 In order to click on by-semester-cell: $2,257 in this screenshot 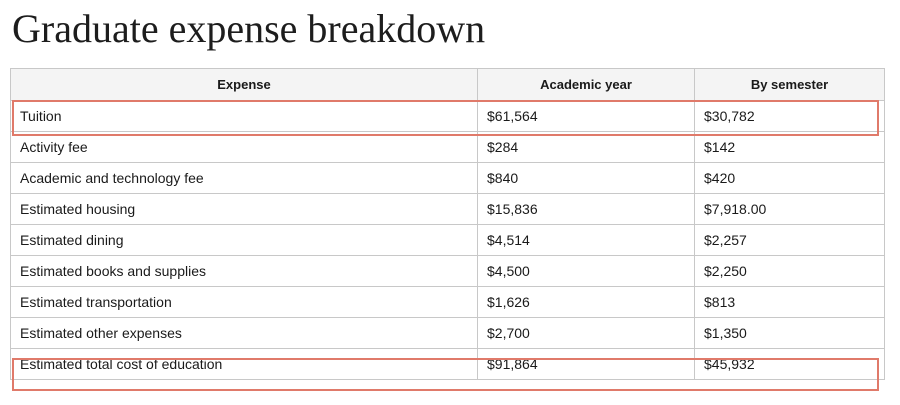, I will do `click(789, 240)`.